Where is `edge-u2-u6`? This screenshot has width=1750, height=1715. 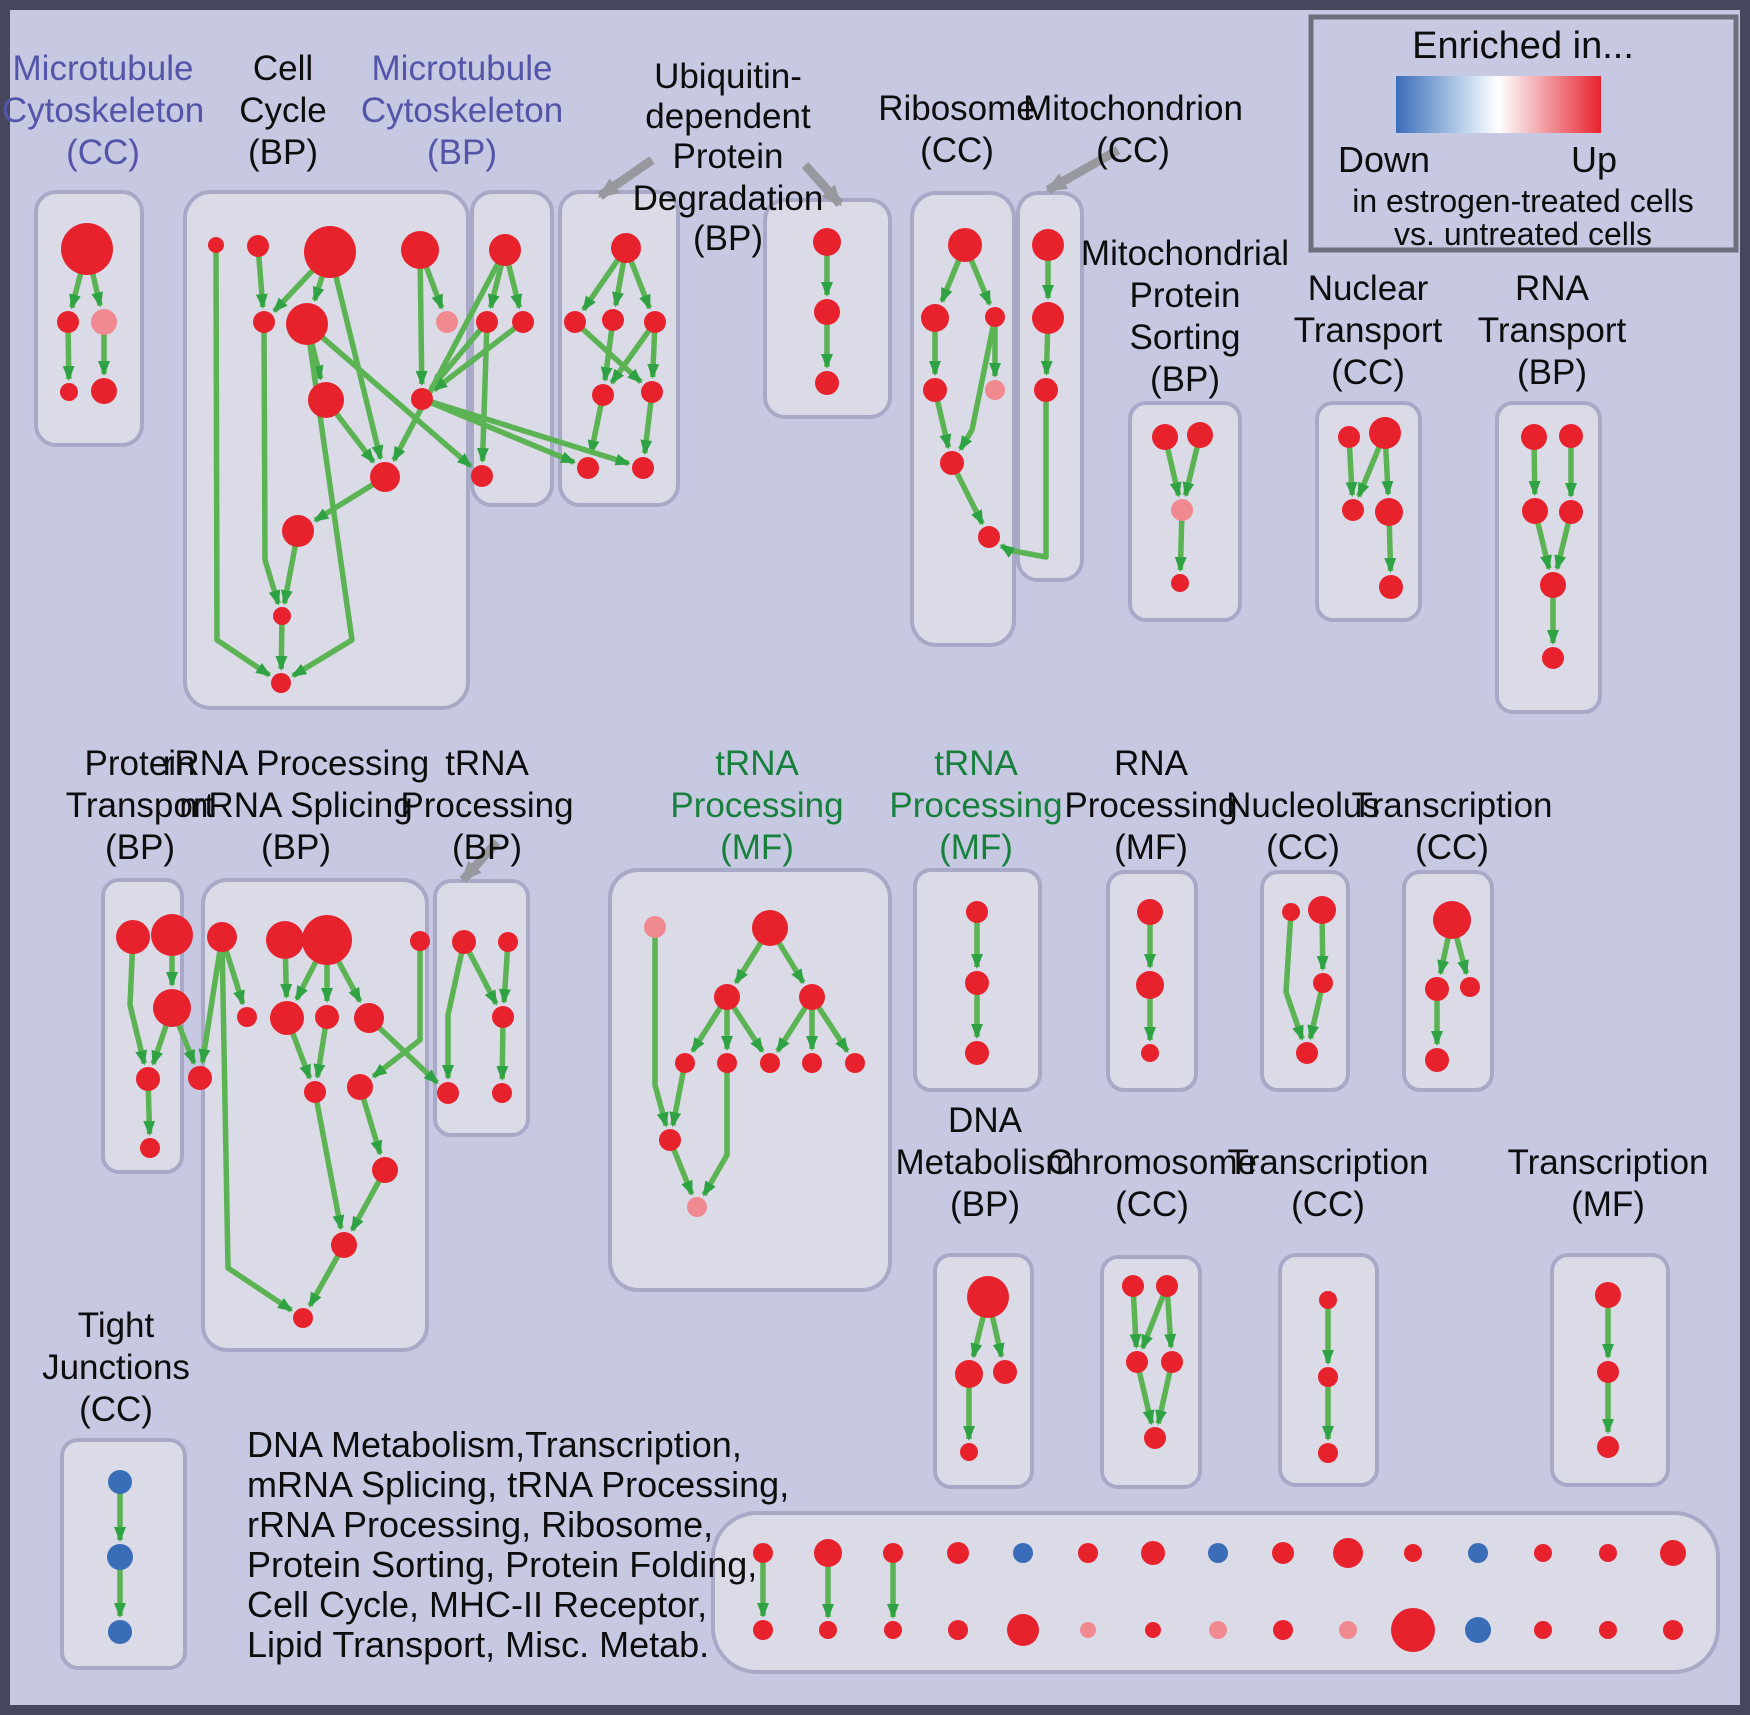 edge-u2-u6 is located at coordinates (608, 351).